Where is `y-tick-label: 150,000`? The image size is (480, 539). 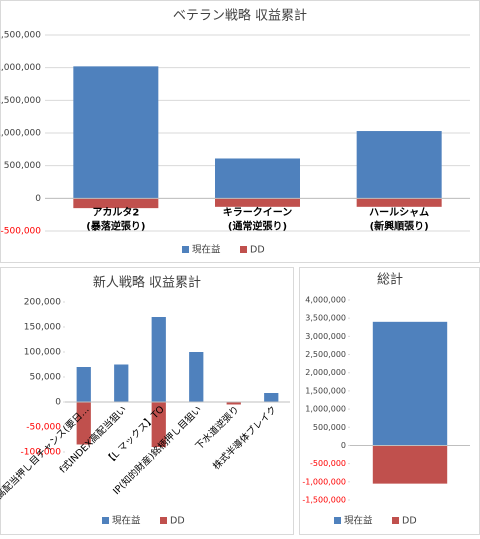 y-tick-label: 150,000 is located at coordinates (42, 328).